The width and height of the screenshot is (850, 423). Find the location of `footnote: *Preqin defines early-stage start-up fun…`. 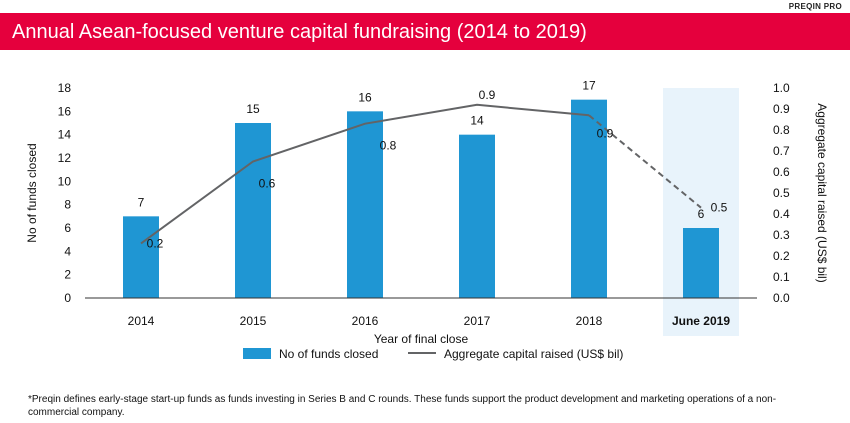

footnote: *Preqin defines early-stage start-up fun… is located at coordinates (402, 406).